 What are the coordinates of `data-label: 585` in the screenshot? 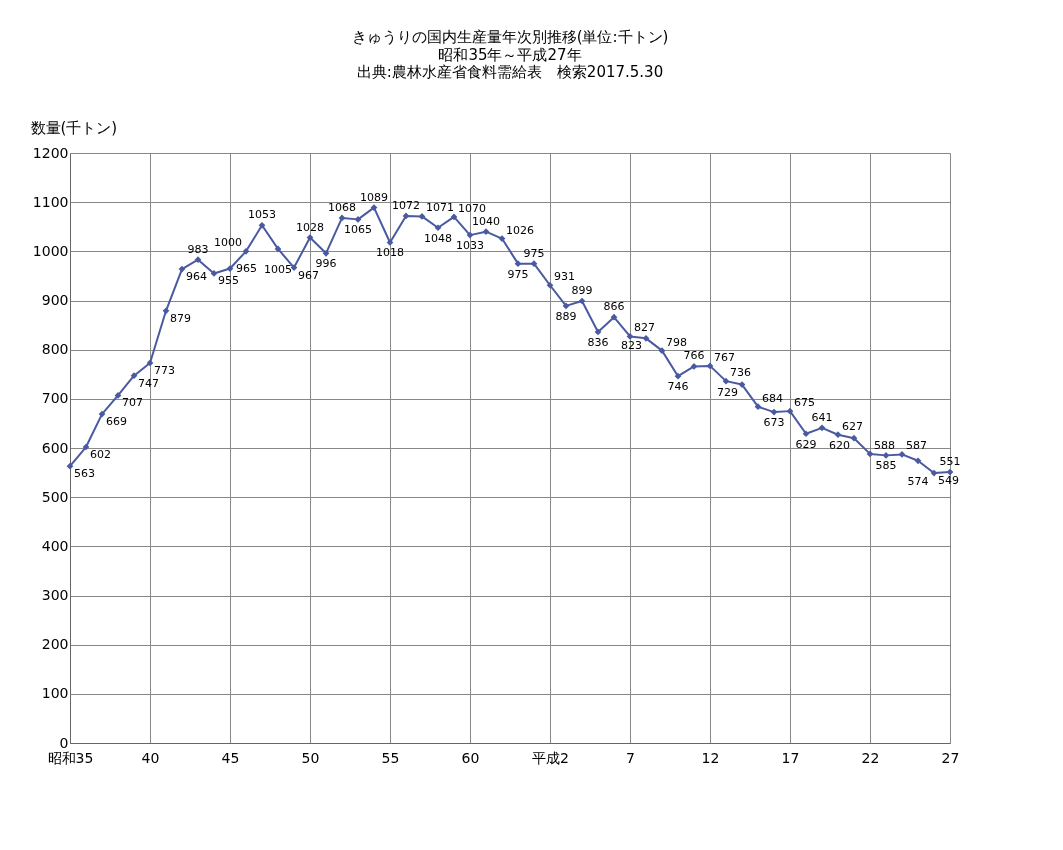 It's located at (886, 466).